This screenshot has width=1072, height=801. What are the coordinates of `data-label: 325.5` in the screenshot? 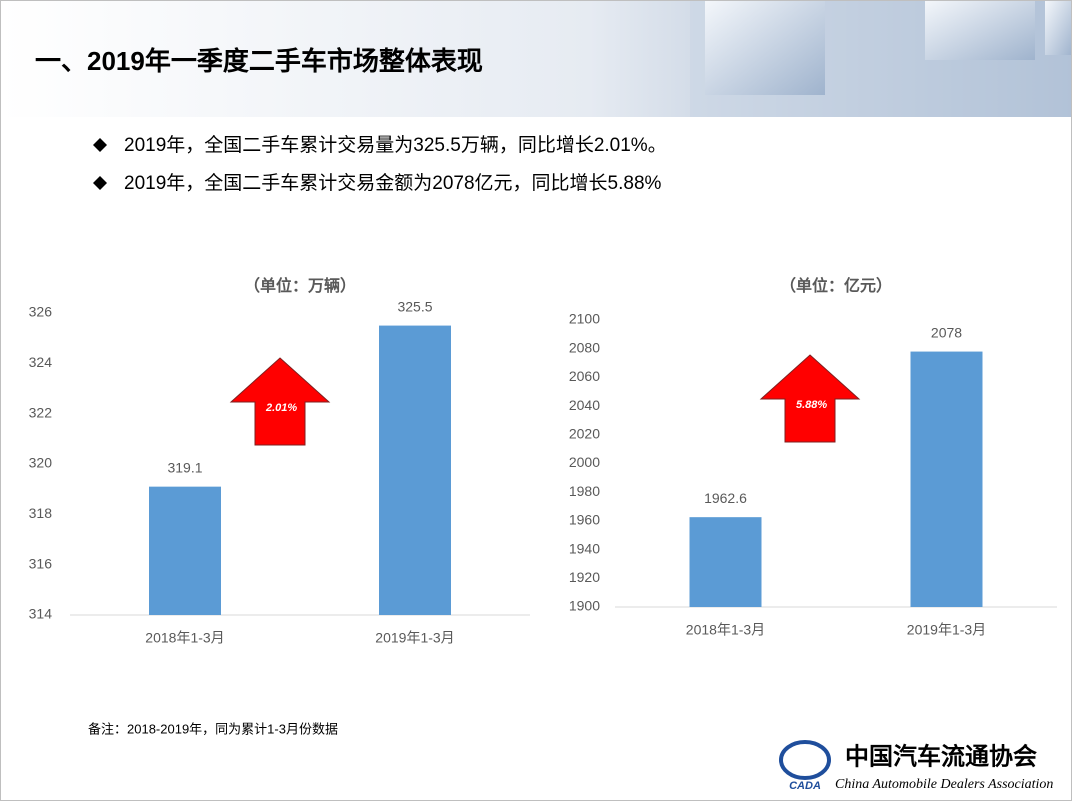 It's located at (414, 306).